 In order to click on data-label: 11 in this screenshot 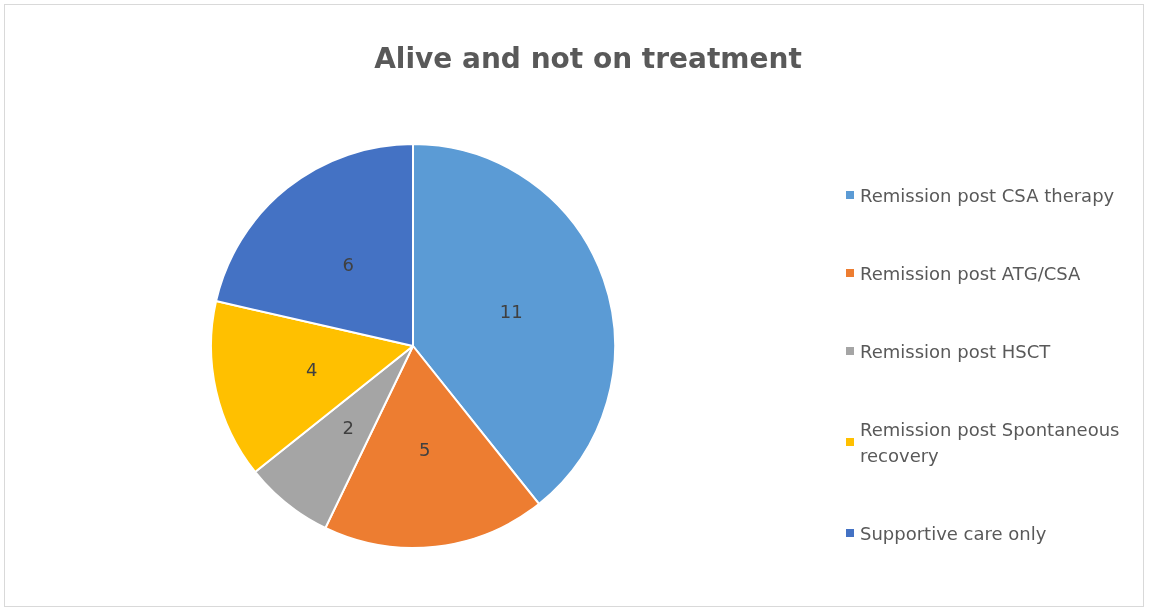, I will do `click(511, 312)`.